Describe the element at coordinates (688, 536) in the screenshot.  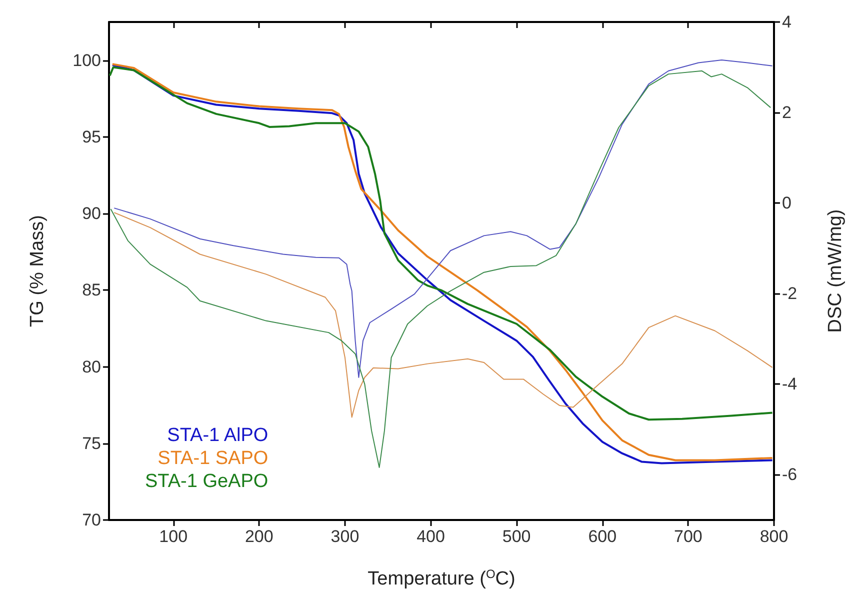
I see `x-tick-label: 700` at that location.